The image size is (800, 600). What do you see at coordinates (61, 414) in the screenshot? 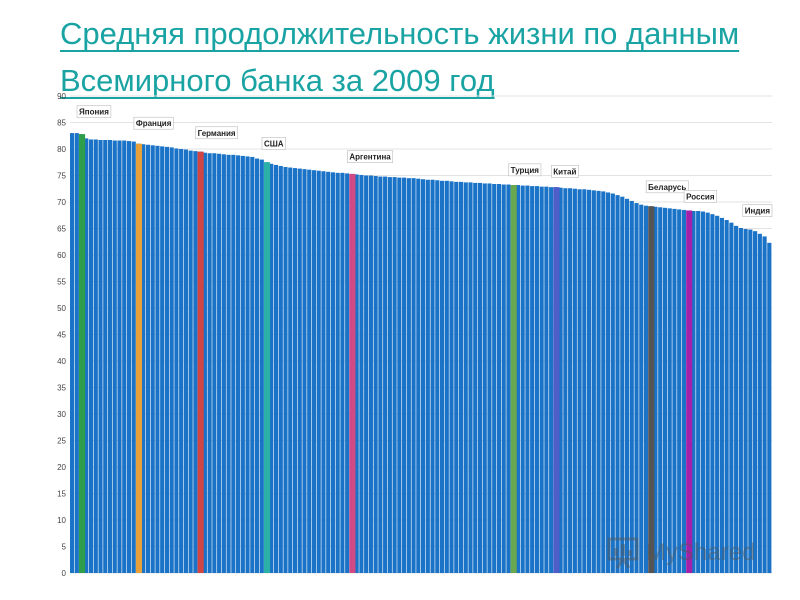
I see `y-tick-label: 30` at bounding box center [61, 414].